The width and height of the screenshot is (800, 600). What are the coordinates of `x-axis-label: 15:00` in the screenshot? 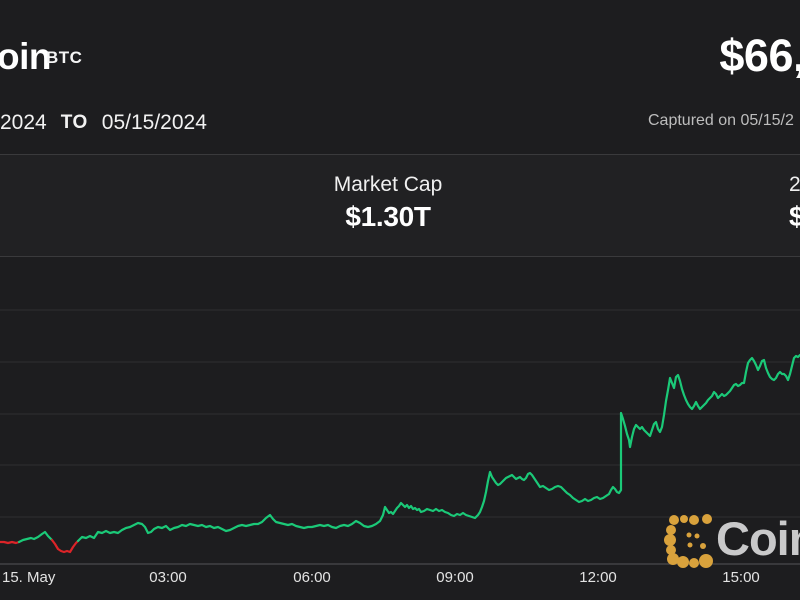 It's located at (741, 577).